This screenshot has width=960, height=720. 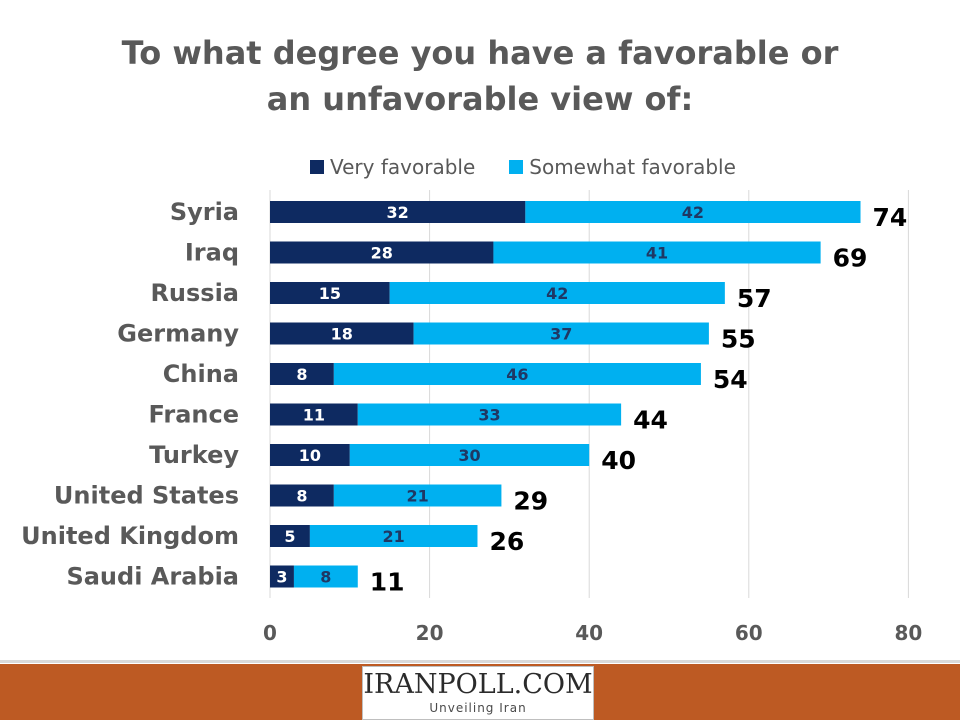 I want to click on total-label: 44, so click(x=650, y=420).